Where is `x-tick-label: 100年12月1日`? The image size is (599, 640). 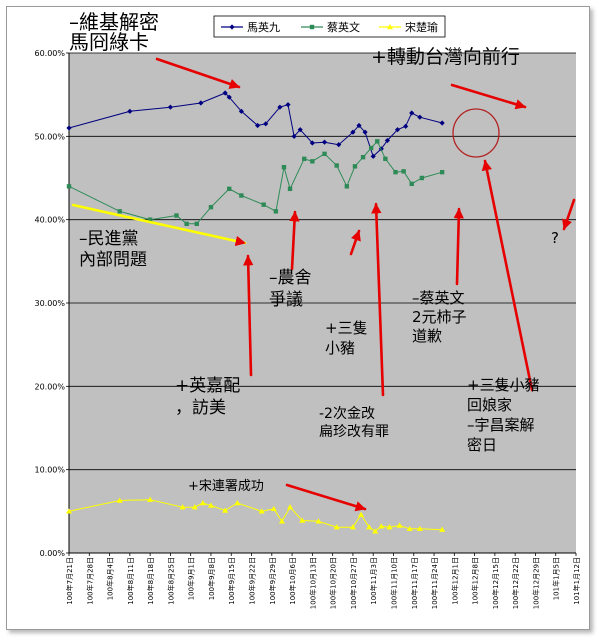 x-tick-label: 100年12月1日 is located at coordinates (454, 581).